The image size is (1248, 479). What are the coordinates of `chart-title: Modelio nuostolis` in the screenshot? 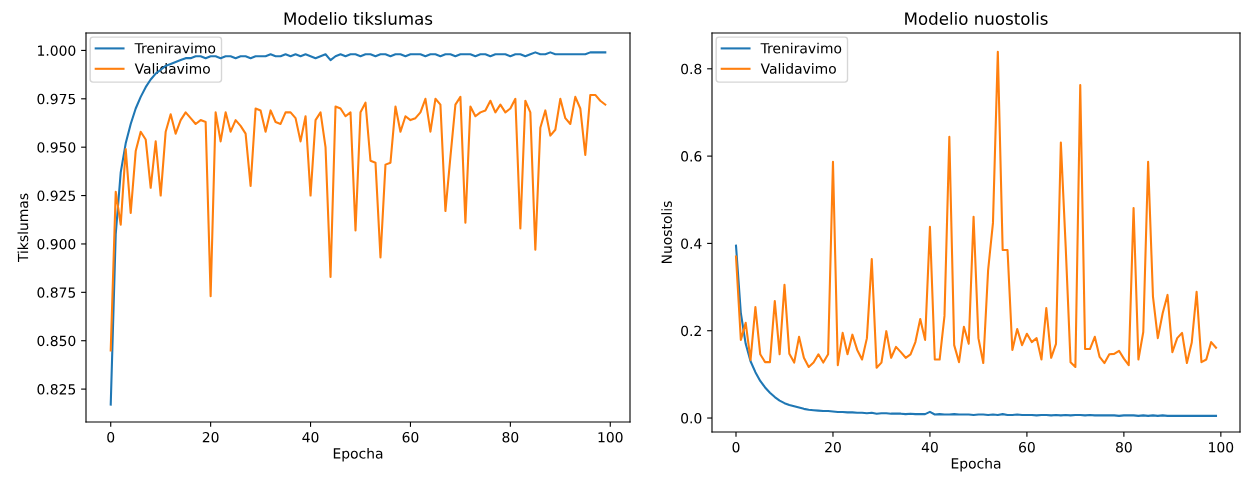 It's located at (976, 18).